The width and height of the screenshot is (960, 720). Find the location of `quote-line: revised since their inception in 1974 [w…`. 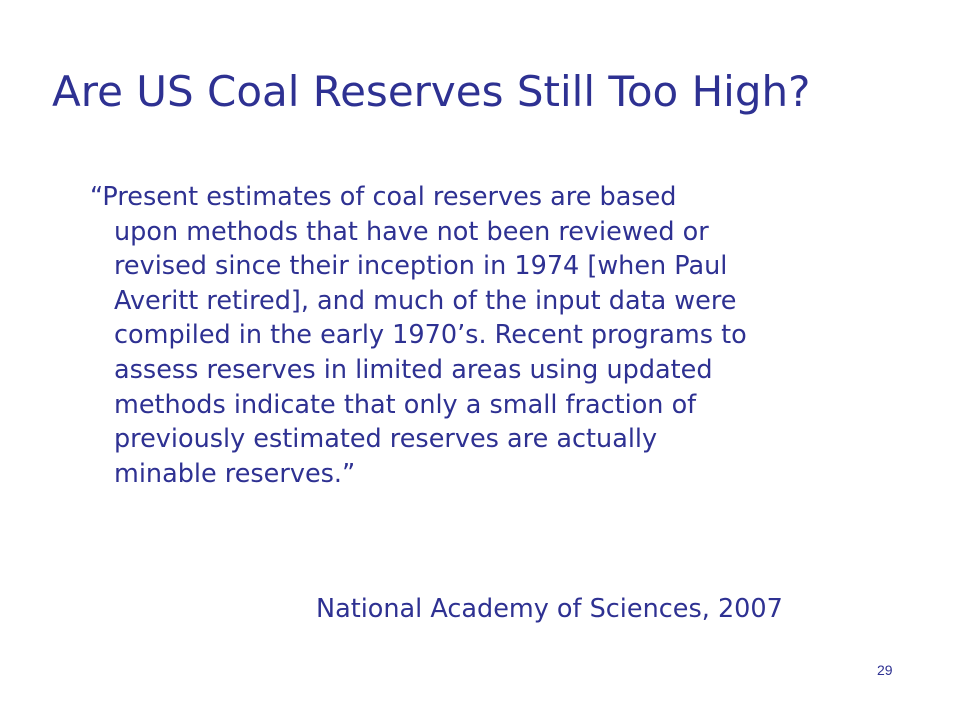

quote-line: revised since their inception in 1974 [w… is located at coordinates (421, 266).